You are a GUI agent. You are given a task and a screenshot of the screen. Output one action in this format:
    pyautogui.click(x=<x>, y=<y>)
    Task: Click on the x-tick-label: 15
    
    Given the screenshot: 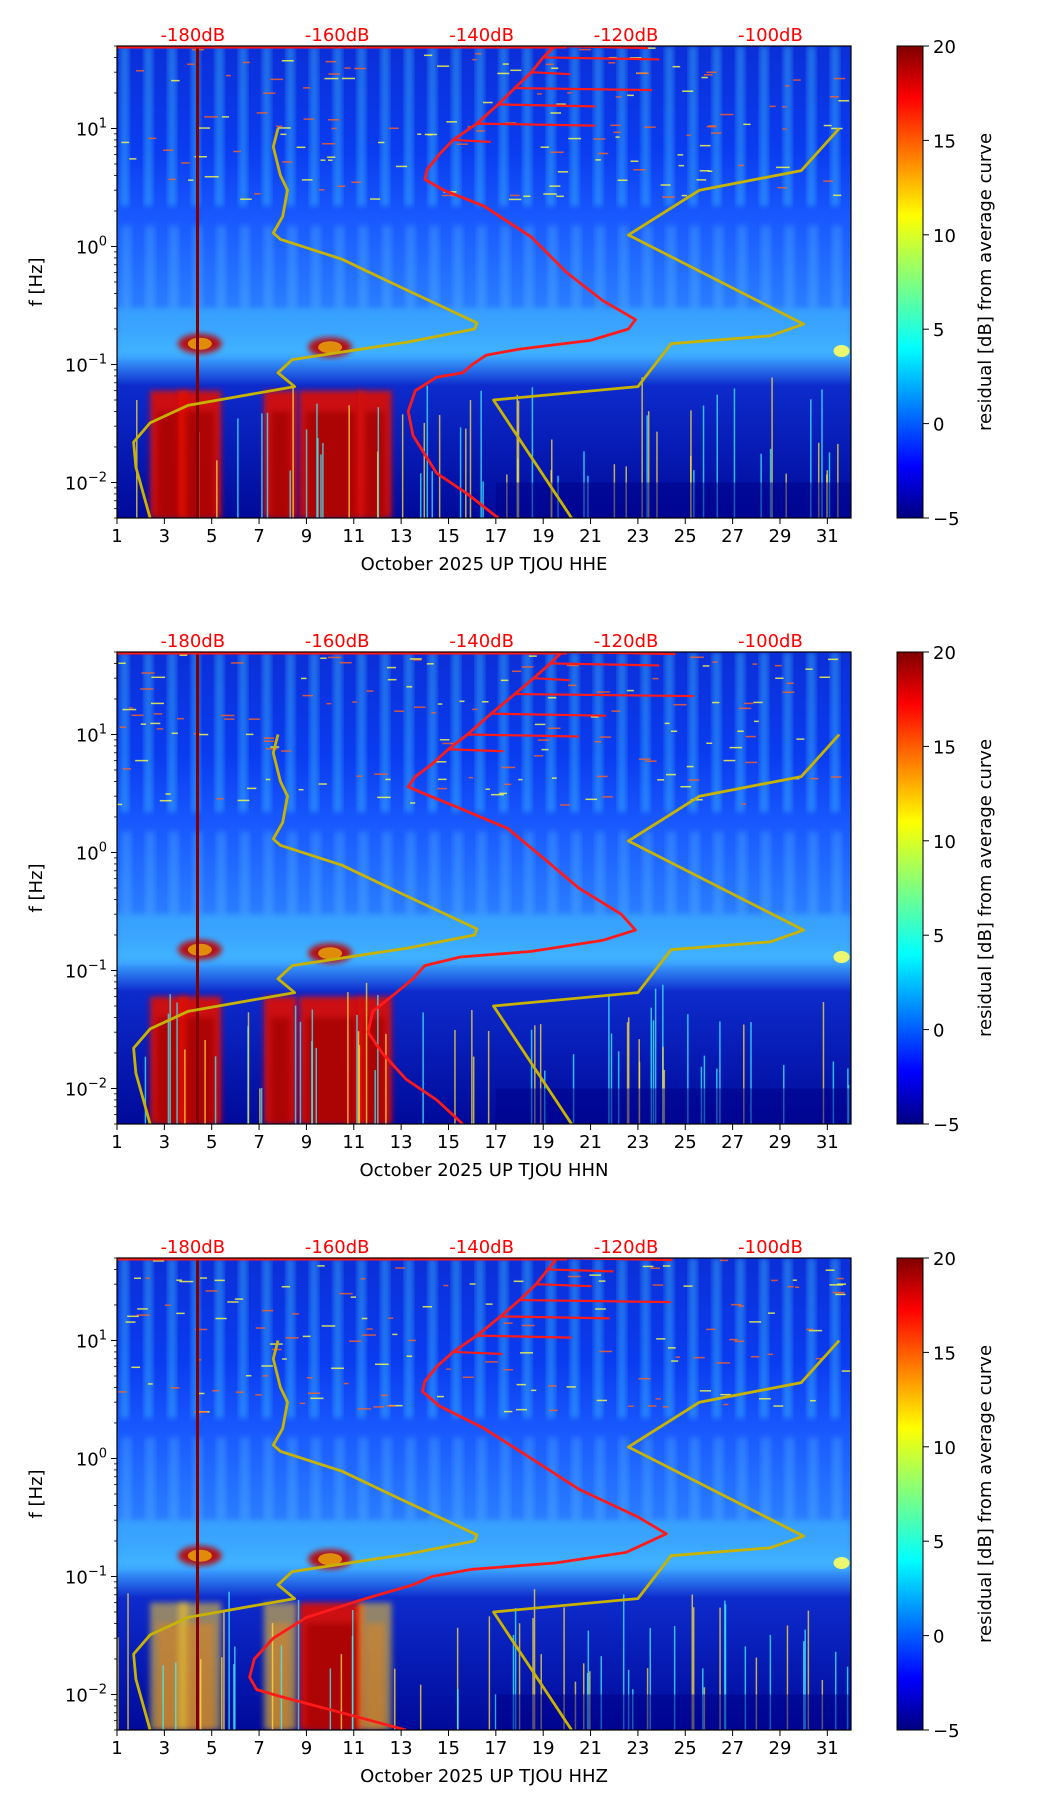 What is the action you would take?
    pyautogui.click(x=448, y=1142)
    